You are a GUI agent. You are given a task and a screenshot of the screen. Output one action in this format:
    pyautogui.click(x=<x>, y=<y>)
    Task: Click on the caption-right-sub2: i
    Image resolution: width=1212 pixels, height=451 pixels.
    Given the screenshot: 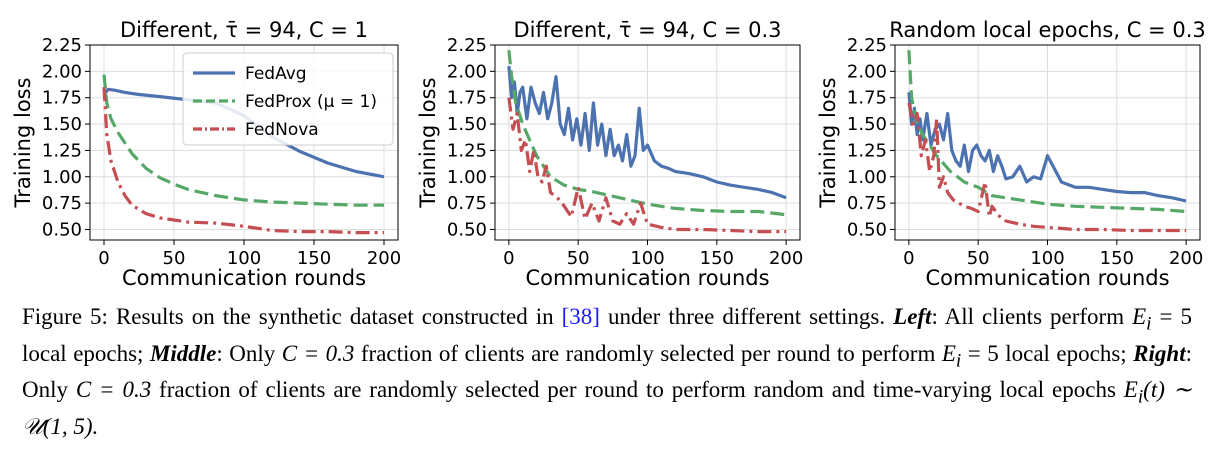 What is the action you would take?
    pyautogui.click(x=1140, y=397)
    